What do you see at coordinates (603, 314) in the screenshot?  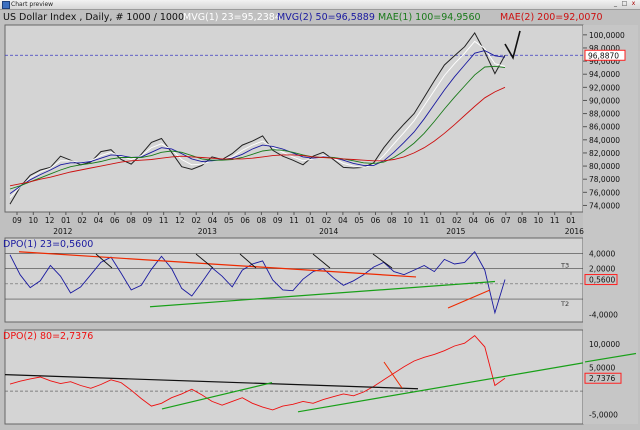 I see `dpo1-y-label: -4,0000` at bounding box center [603, 314].